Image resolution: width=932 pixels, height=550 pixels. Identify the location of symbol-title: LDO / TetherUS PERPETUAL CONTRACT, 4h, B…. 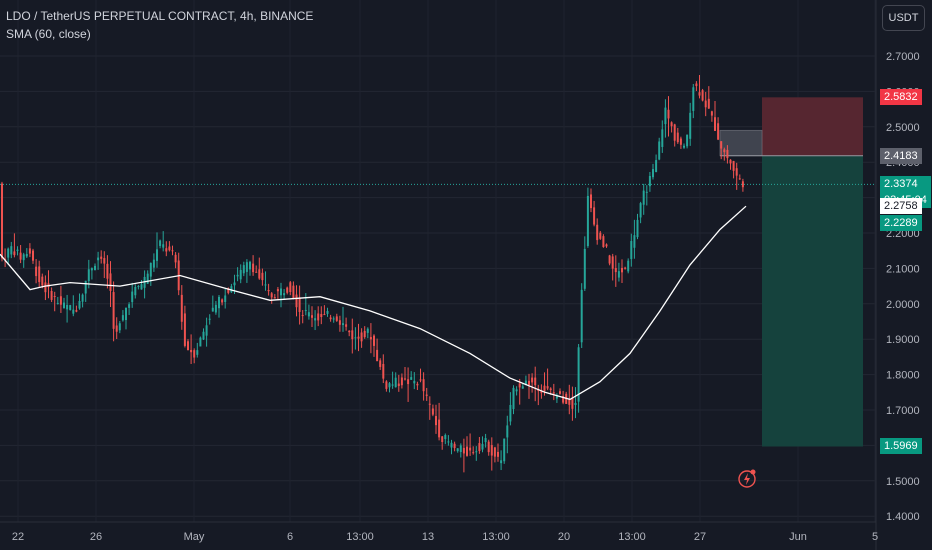
(160, 16).